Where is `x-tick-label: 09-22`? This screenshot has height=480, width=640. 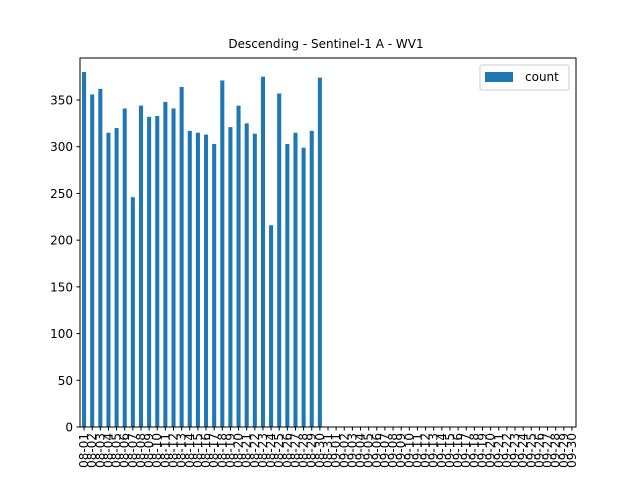
x-tick-label: 09-22 is located at coordinates (507, 450).